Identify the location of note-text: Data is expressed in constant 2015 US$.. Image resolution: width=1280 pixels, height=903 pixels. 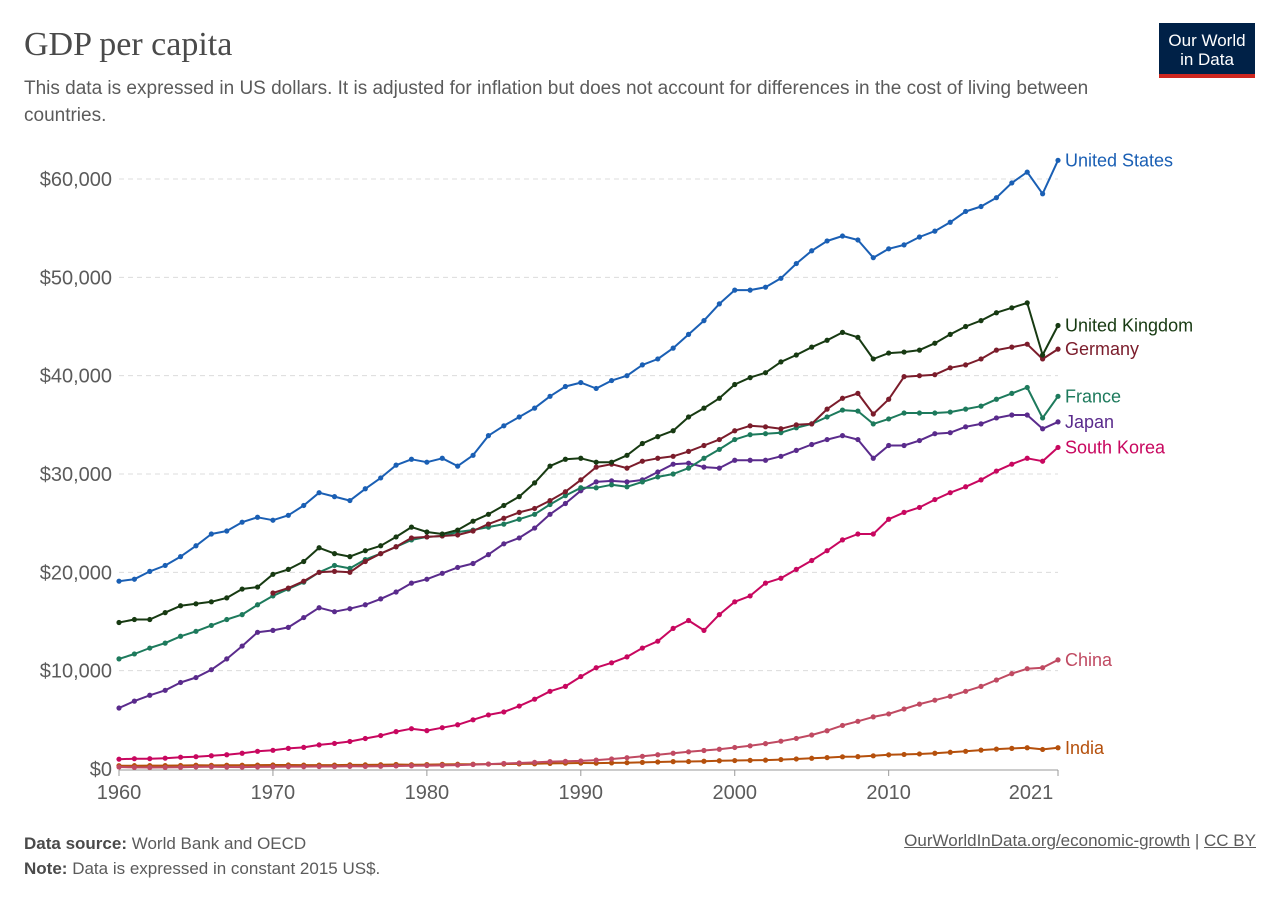
(226, 868).